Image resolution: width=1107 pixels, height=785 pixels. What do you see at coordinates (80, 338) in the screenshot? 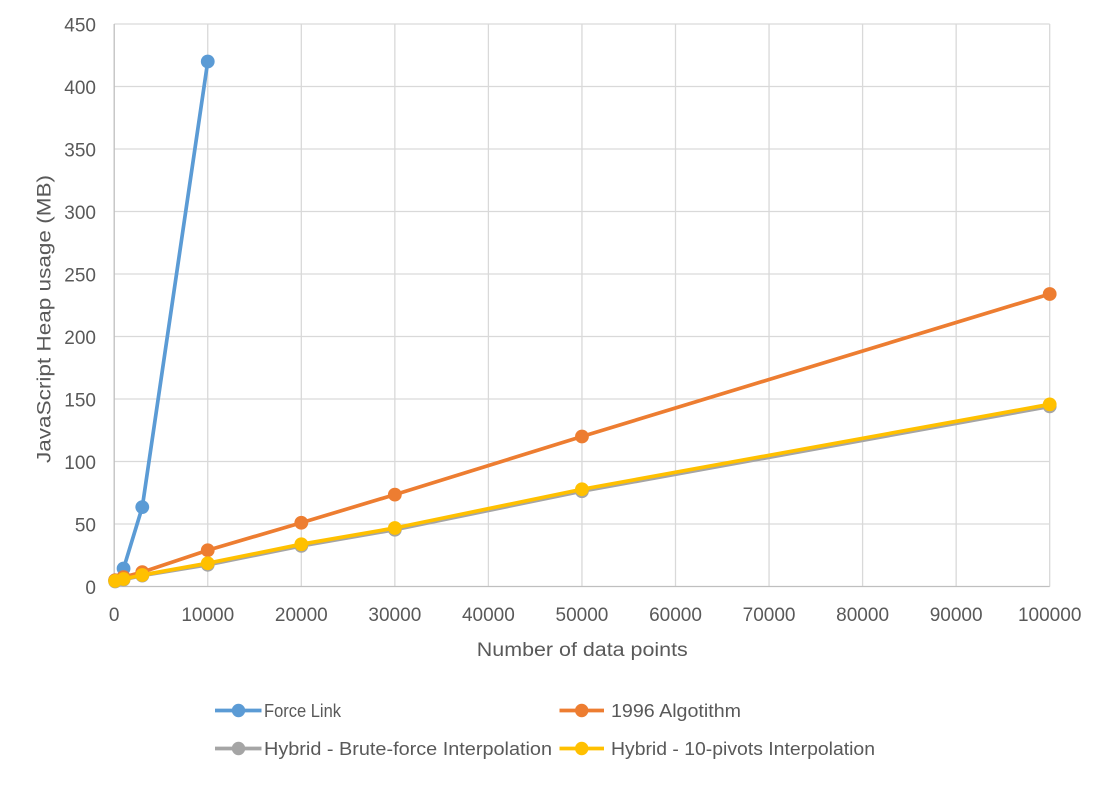
I see `svg-text: 200` at bounding box center [80, 338].